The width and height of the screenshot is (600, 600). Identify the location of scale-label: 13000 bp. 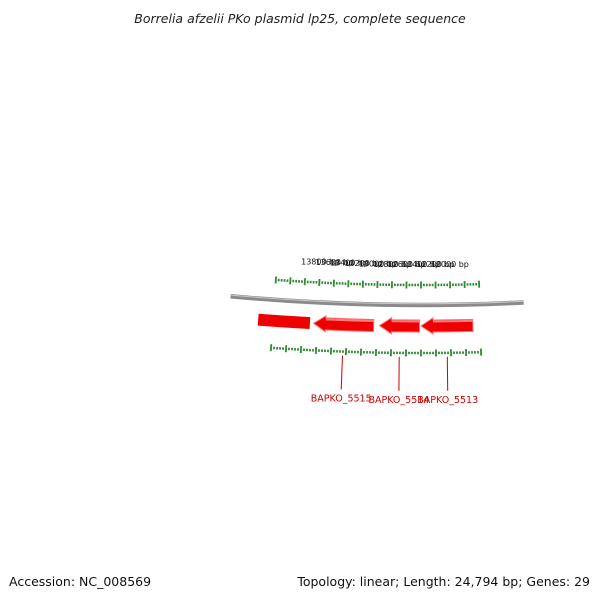
(378, 264).